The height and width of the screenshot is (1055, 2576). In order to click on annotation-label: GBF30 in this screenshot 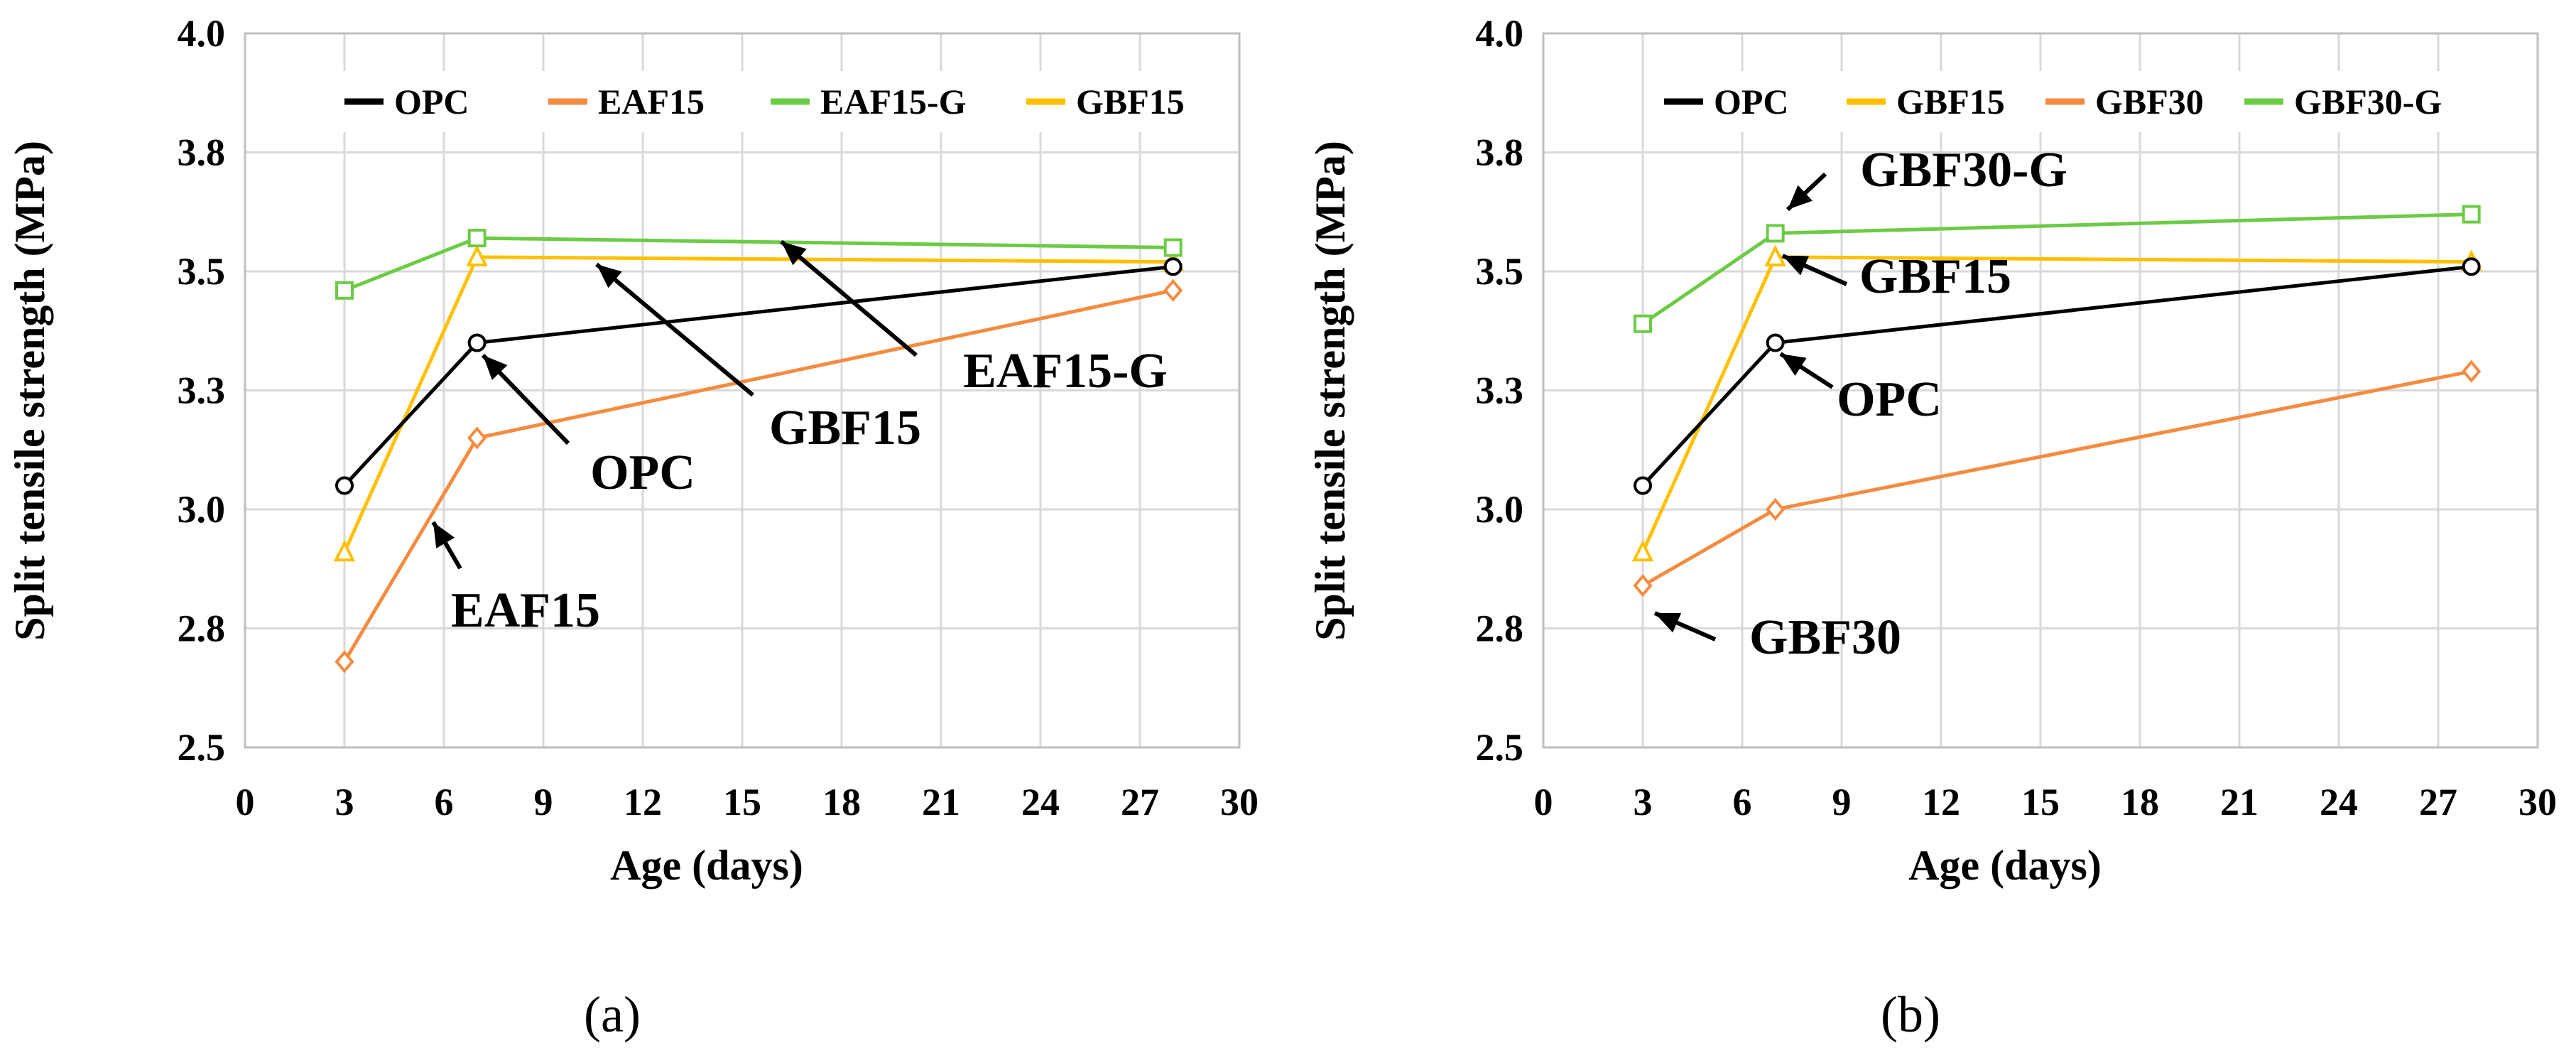, I will do `click(1825, 637)`.